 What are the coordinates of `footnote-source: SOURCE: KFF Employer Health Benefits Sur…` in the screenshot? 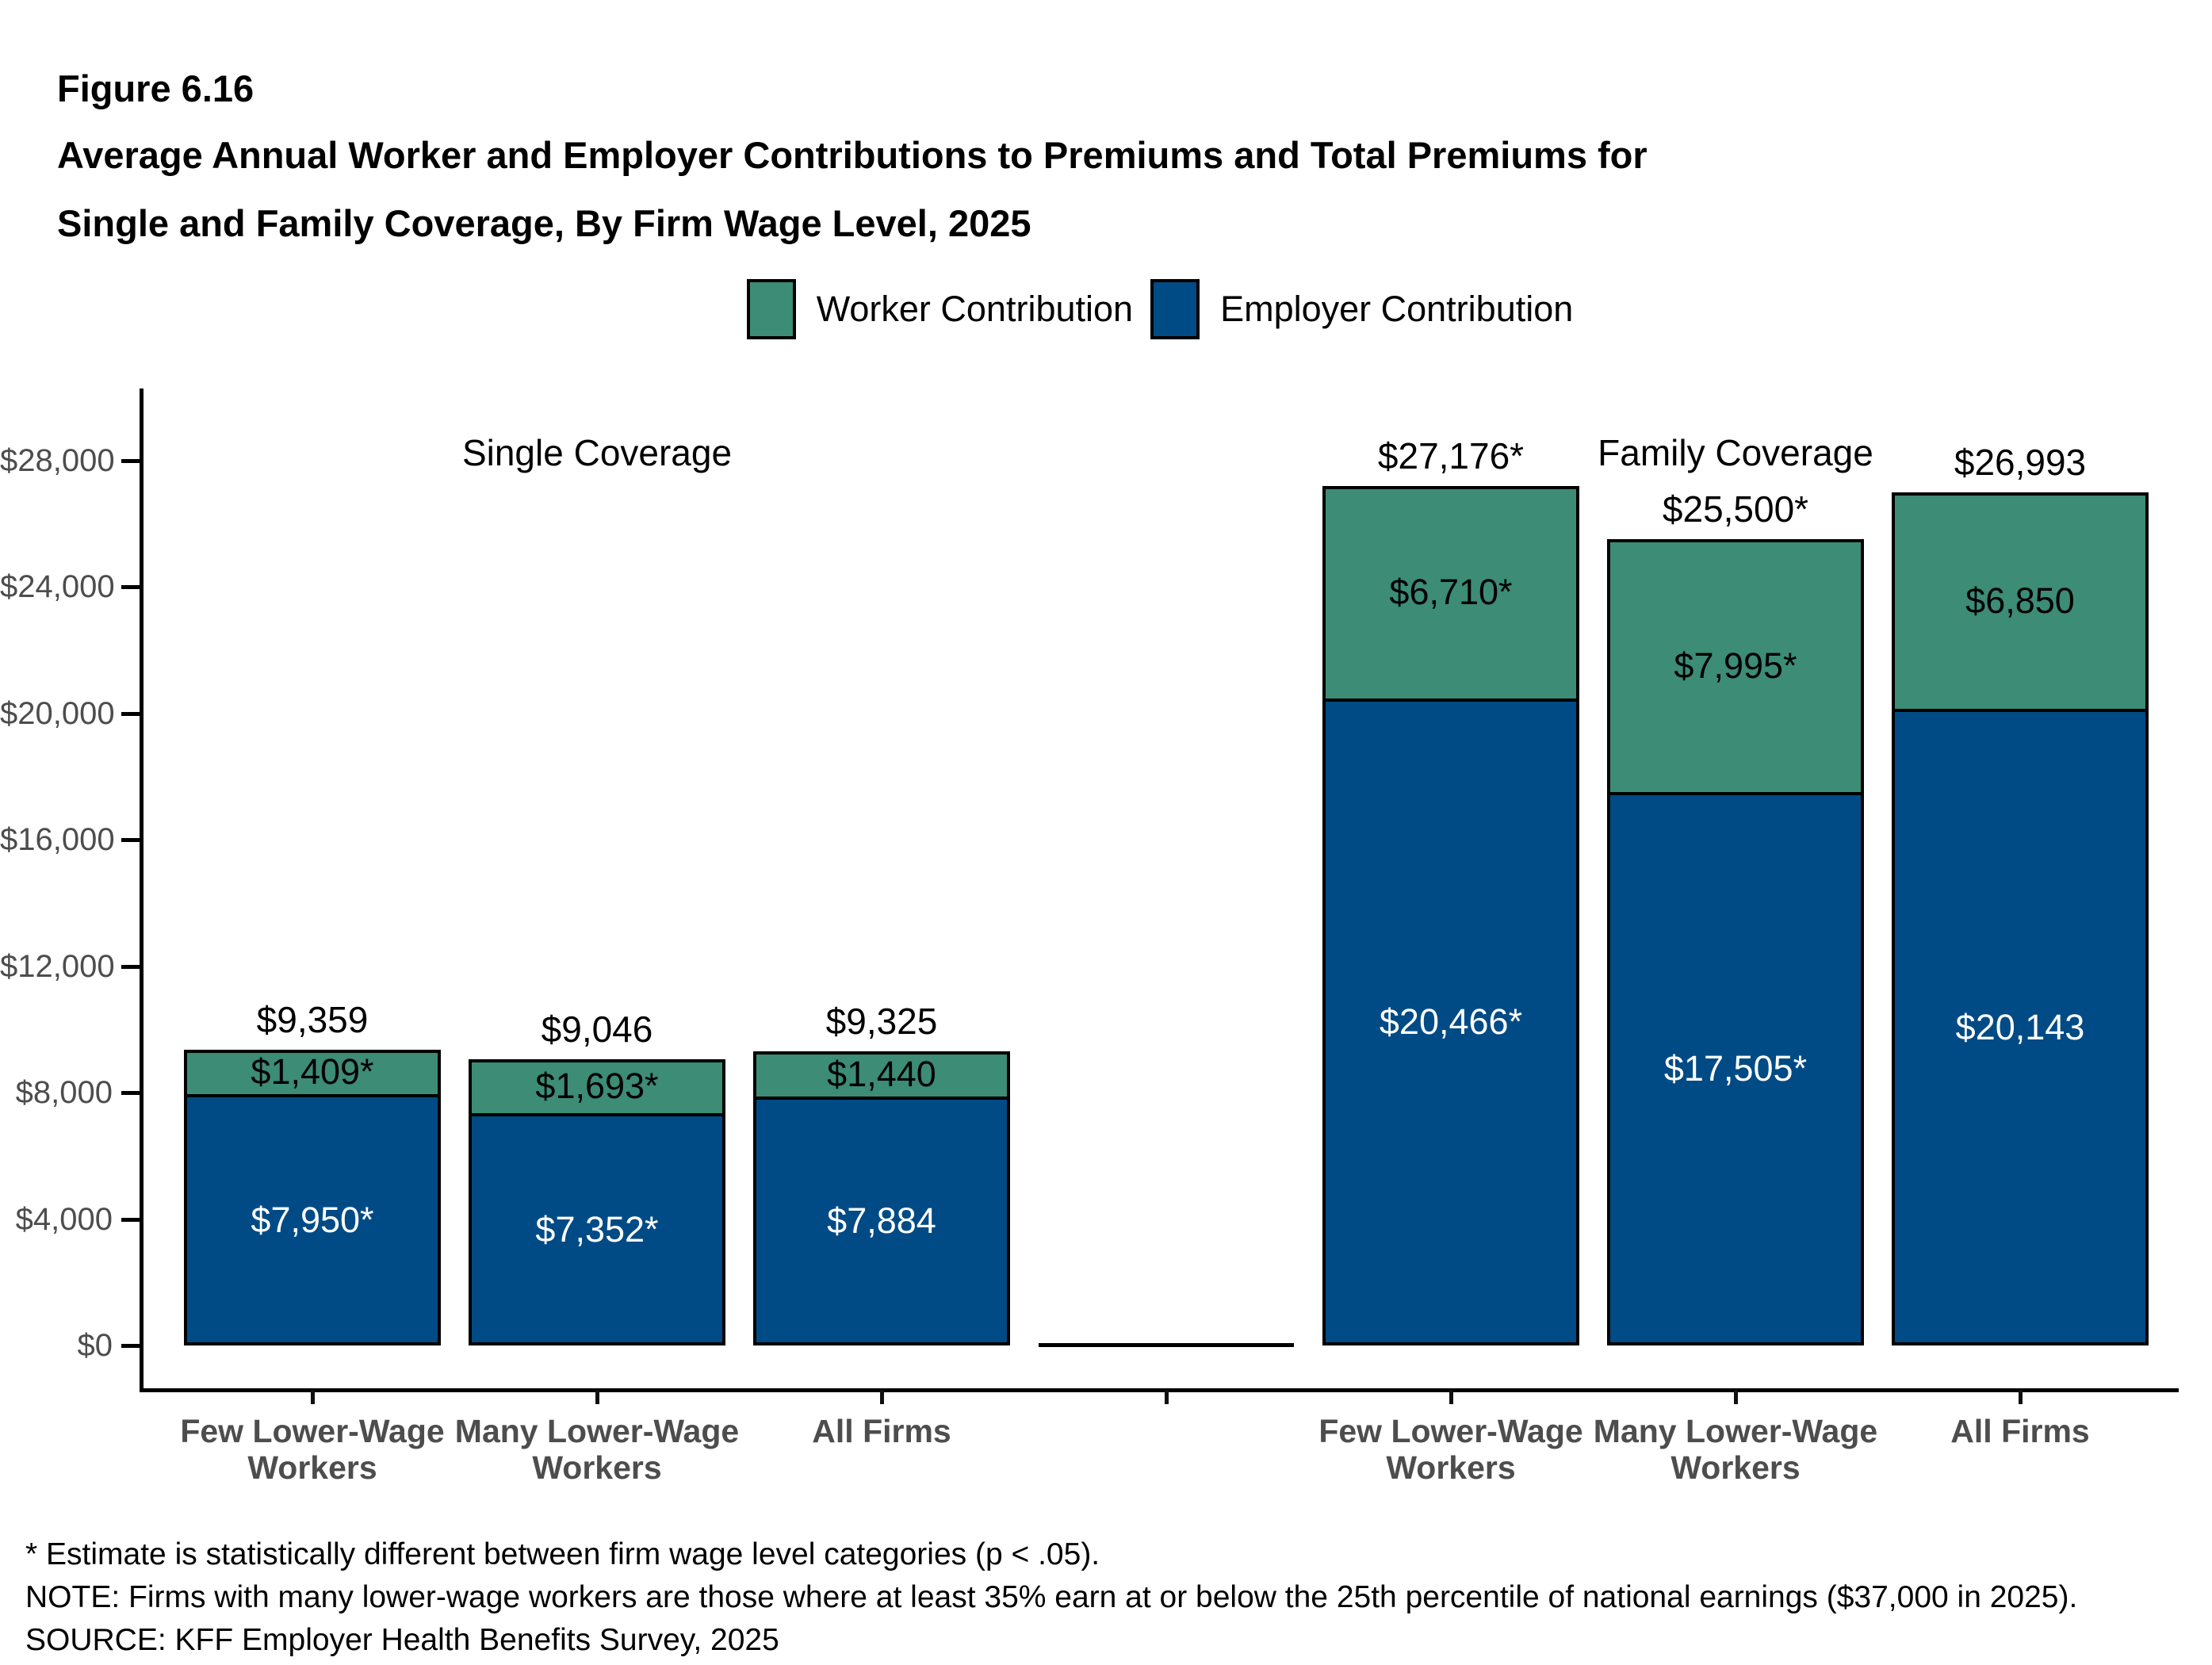 It's located at (402, 1640).